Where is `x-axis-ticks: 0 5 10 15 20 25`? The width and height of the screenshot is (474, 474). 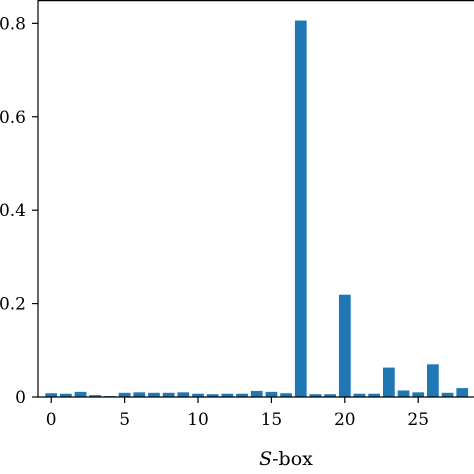
x-axis-ticks: 0 5 10 15 20 25 is located at coordinates (237, 413).